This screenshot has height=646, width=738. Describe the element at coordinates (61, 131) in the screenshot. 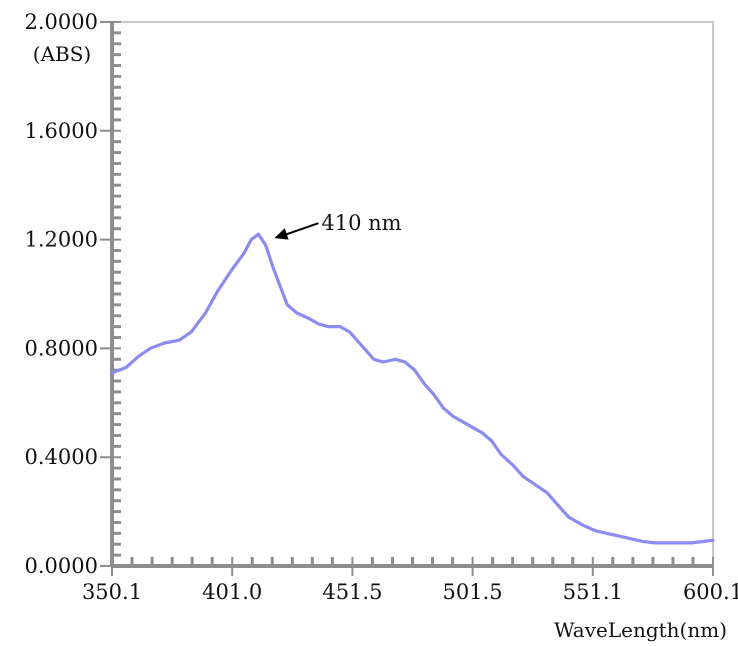

I see `y-tick-label: 1.6000` at that location.